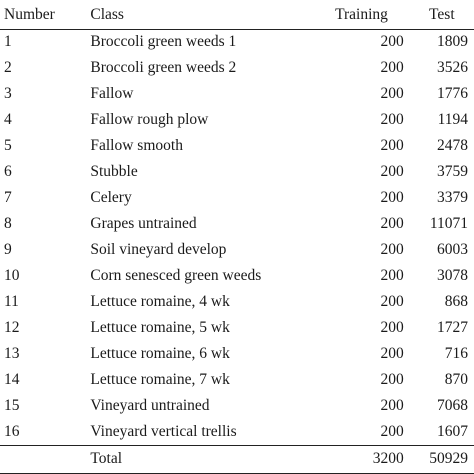 Image resolution: width=474 pixels, height=474 pixels. I want to click on header-number: Number, so click(45, 16).